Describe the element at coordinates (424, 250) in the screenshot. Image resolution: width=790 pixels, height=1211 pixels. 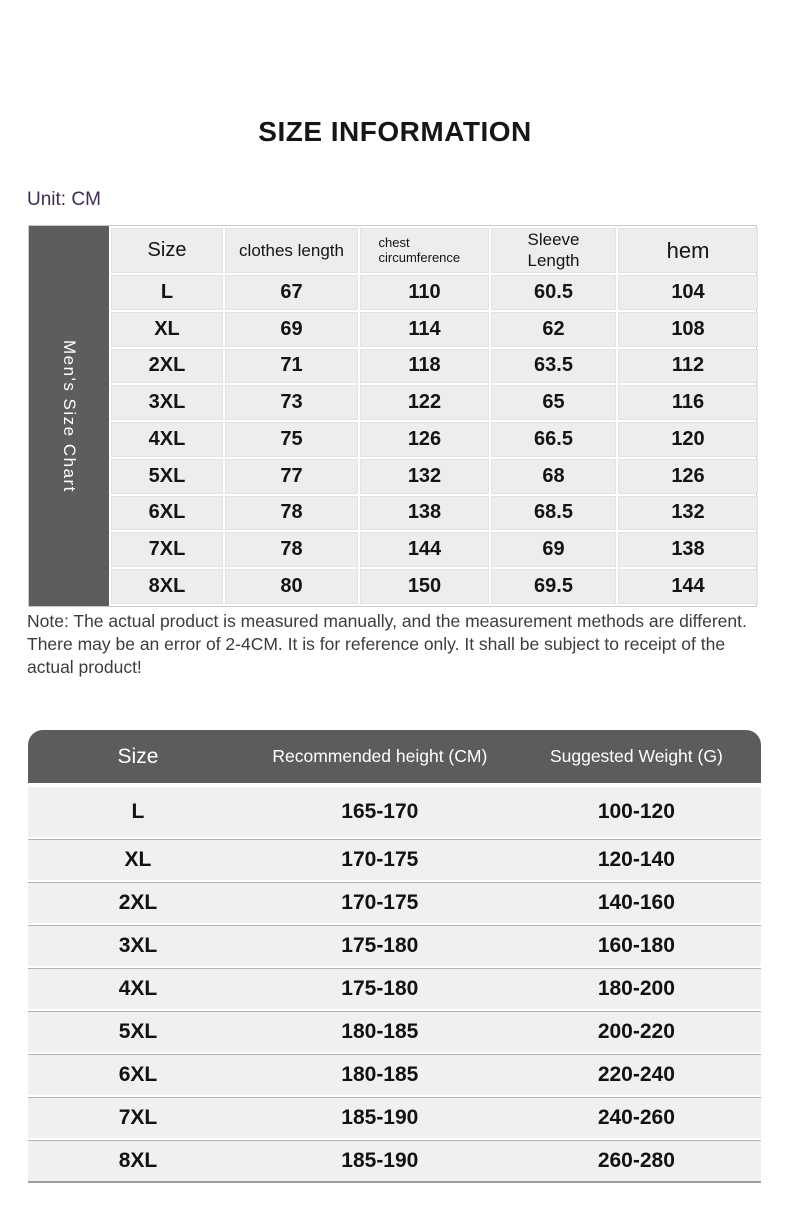
I see `column-header-chest-circumference: chest circumference` at that location.